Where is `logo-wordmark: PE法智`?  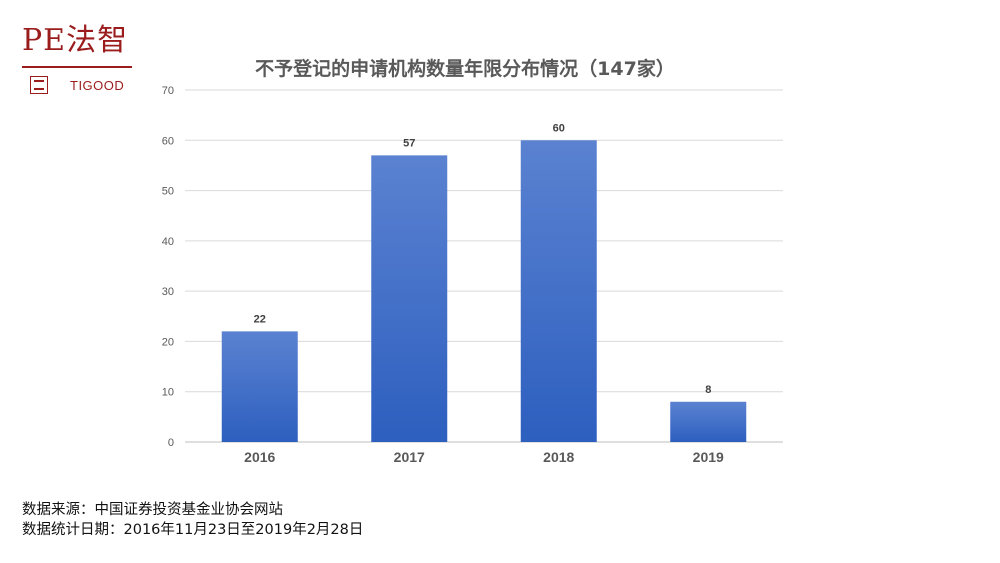 logo-wordmark: PE法智 is located at coordinates (75, 40).